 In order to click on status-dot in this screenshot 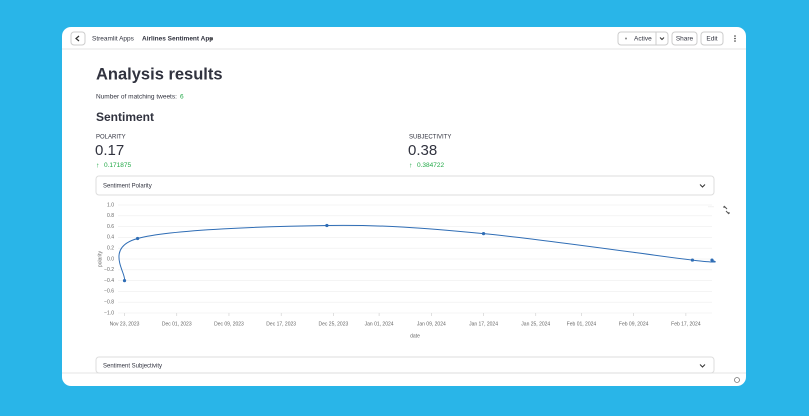, I will do `click(626, 38)`.